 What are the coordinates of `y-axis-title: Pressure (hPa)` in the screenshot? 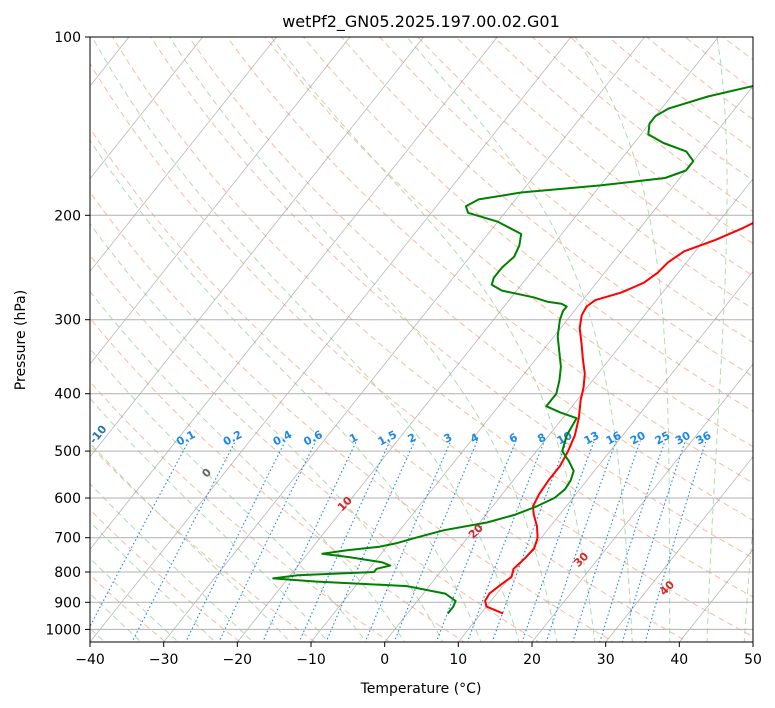 It's located at (21, 340).